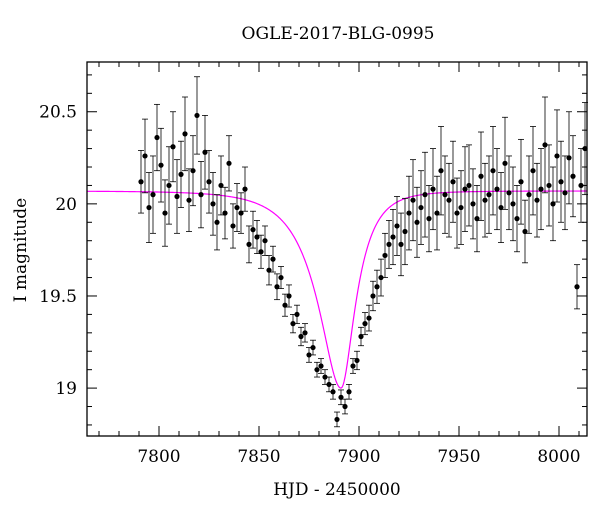 The width and height of the screenshot is (600, 512). Describe the element at coordinates (358, 457) in the screenshot. I see `x-tick-label: 7900` at that location.